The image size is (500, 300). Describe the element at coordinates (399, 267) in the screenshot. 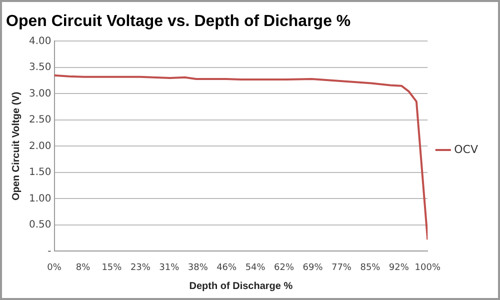

I see `x-tick-label: 92%` at that location.